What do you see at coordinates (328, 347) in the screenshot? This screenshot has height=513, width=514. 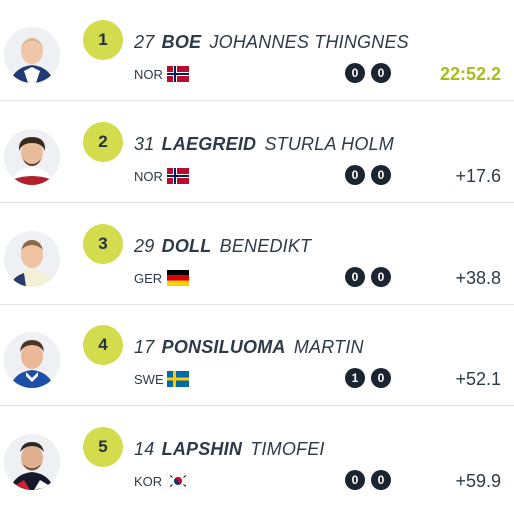 I see `first-name: MARTIN` at bounding box center [328, 347].